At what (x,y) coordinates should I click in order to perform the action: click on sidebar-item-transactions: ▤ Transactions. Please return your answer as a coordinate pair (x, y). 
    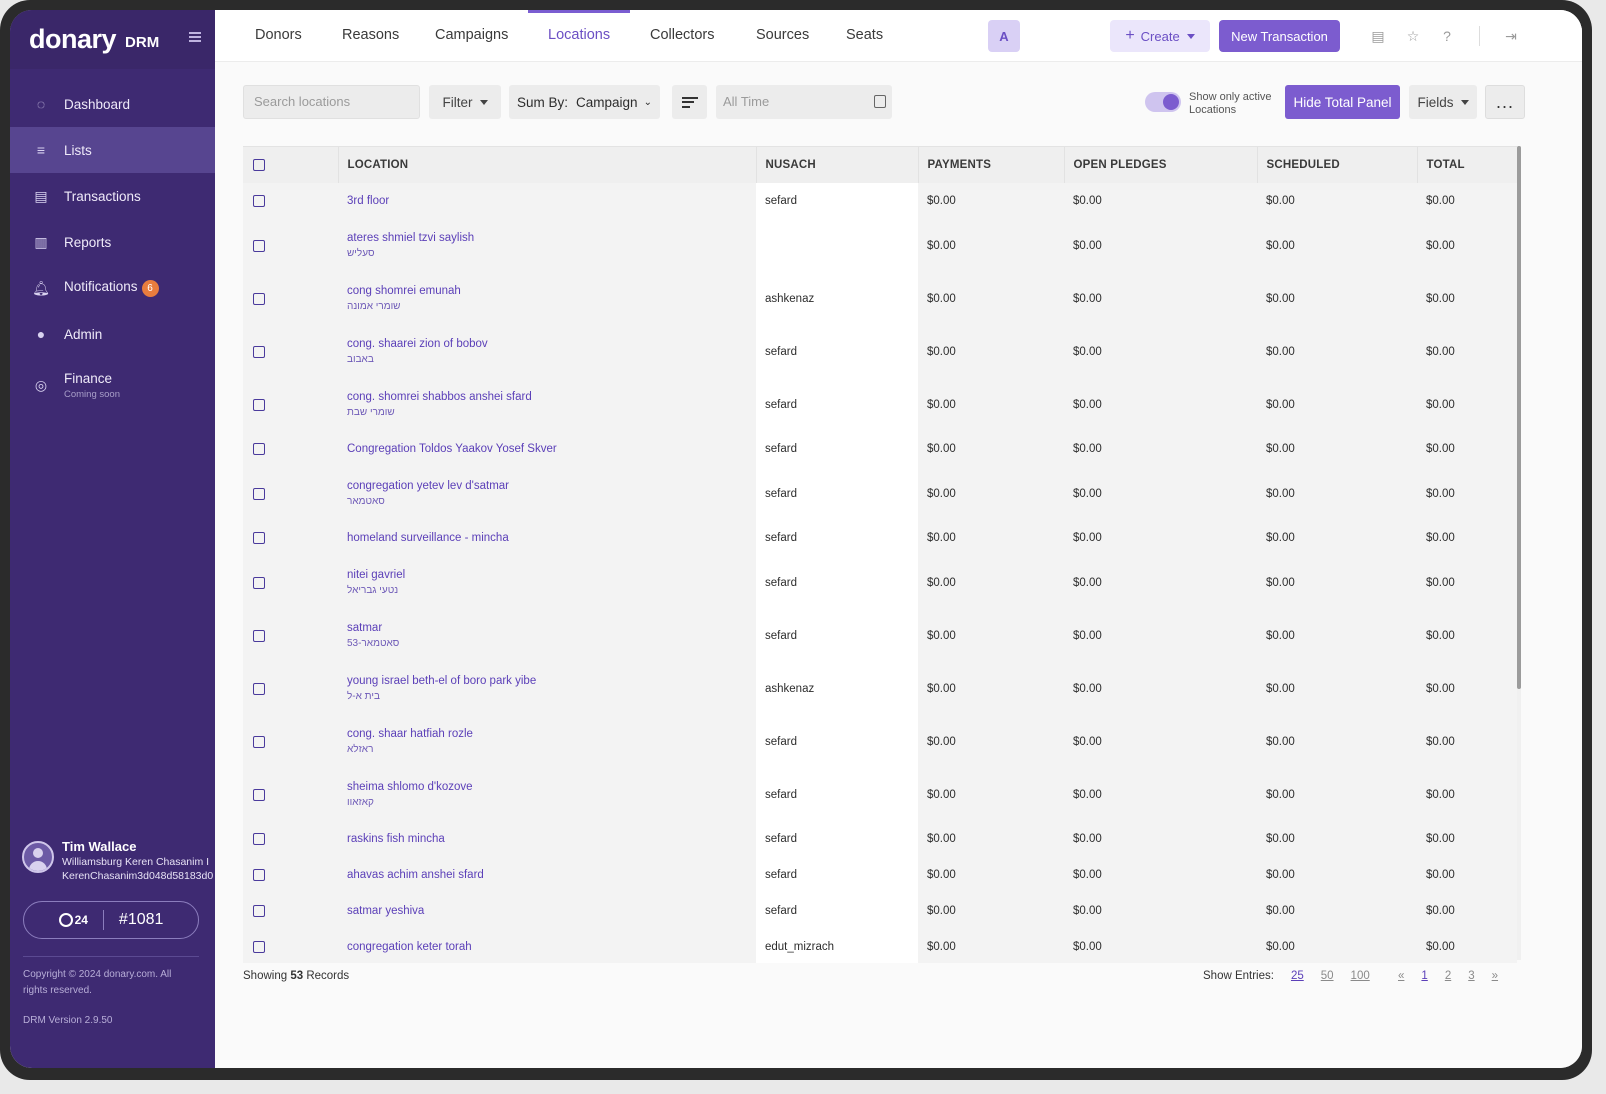
    Looking at the image, I should click on (112, 196).